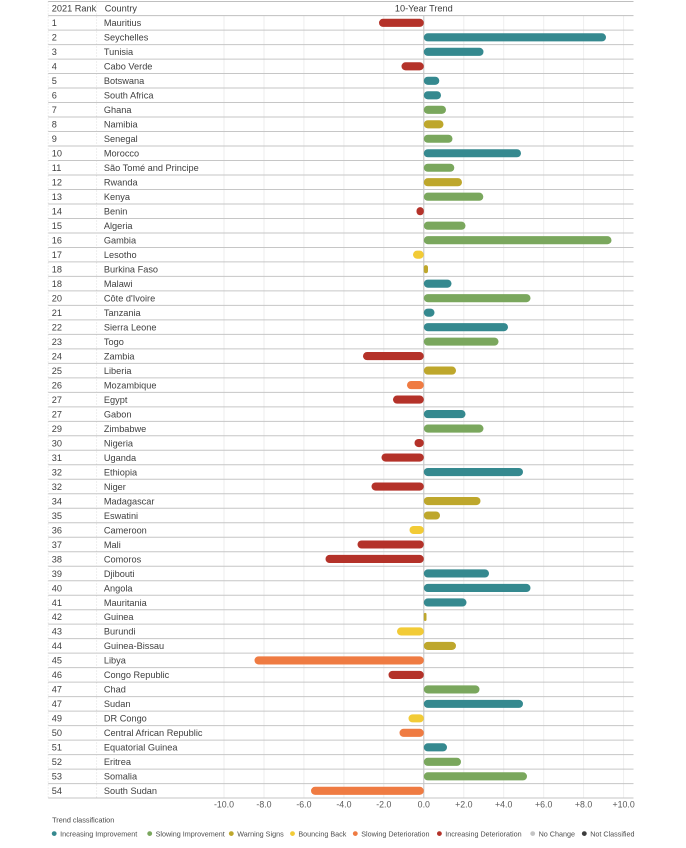  I want to click on svg-text: 21, so click(57, 313).